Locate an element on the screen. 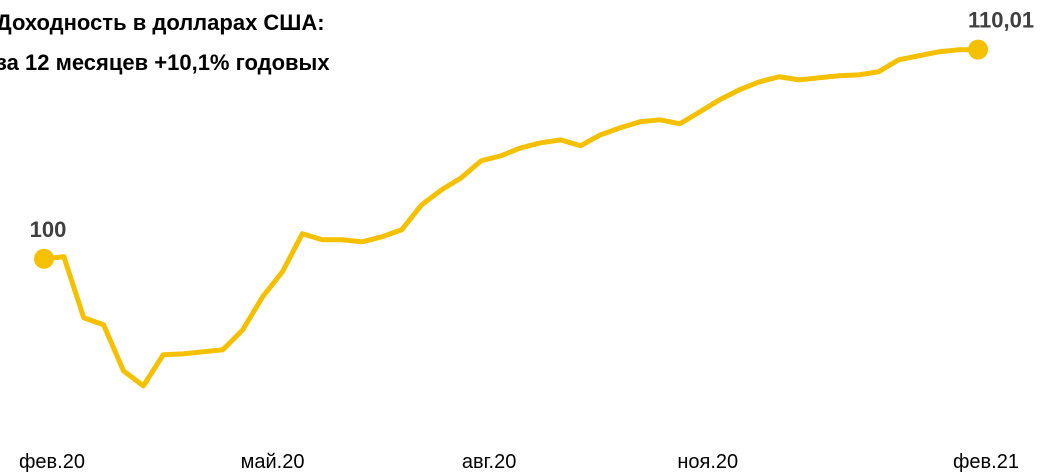 This screenshot has width=1058, height=473. x-tick-label: фев.20 is located at coordinates (52, 462).